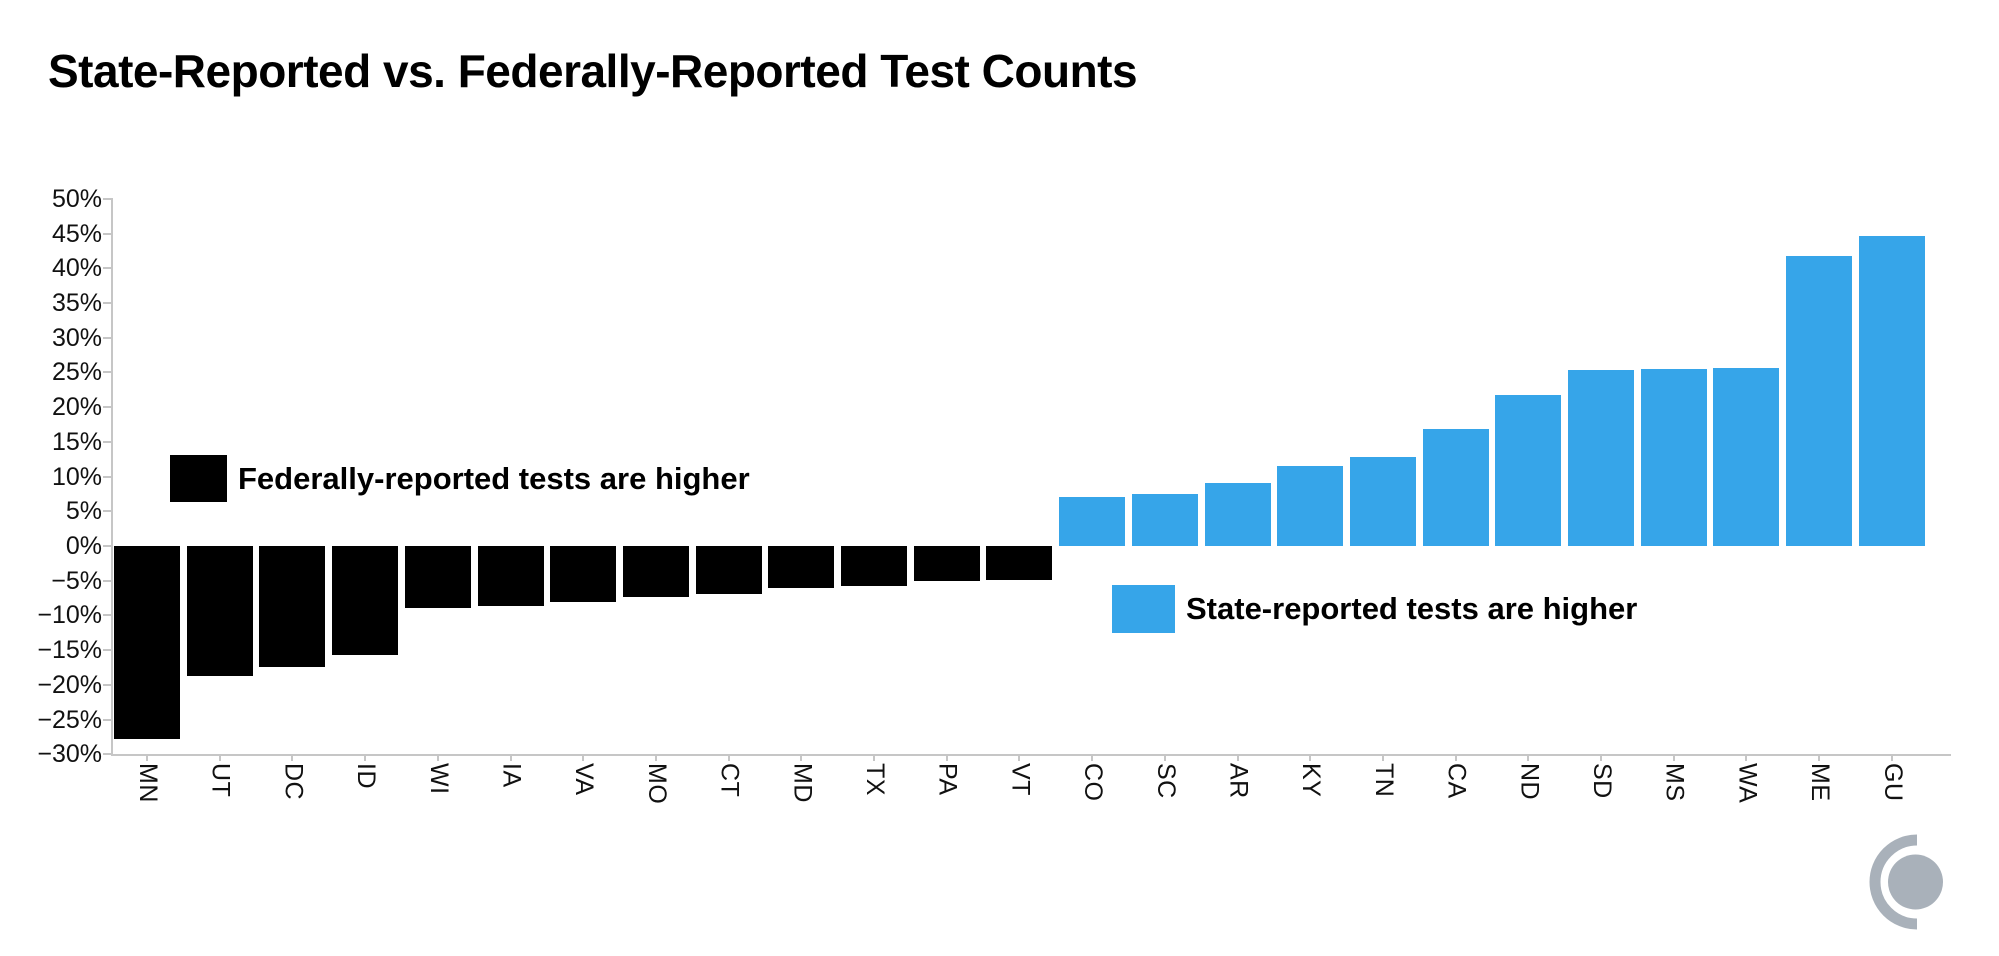 The width and height of the screenshot is (1999, 956). Describe the element at coordinates (1310, 506) in the screenshot. I see `bar-KY` at that location.